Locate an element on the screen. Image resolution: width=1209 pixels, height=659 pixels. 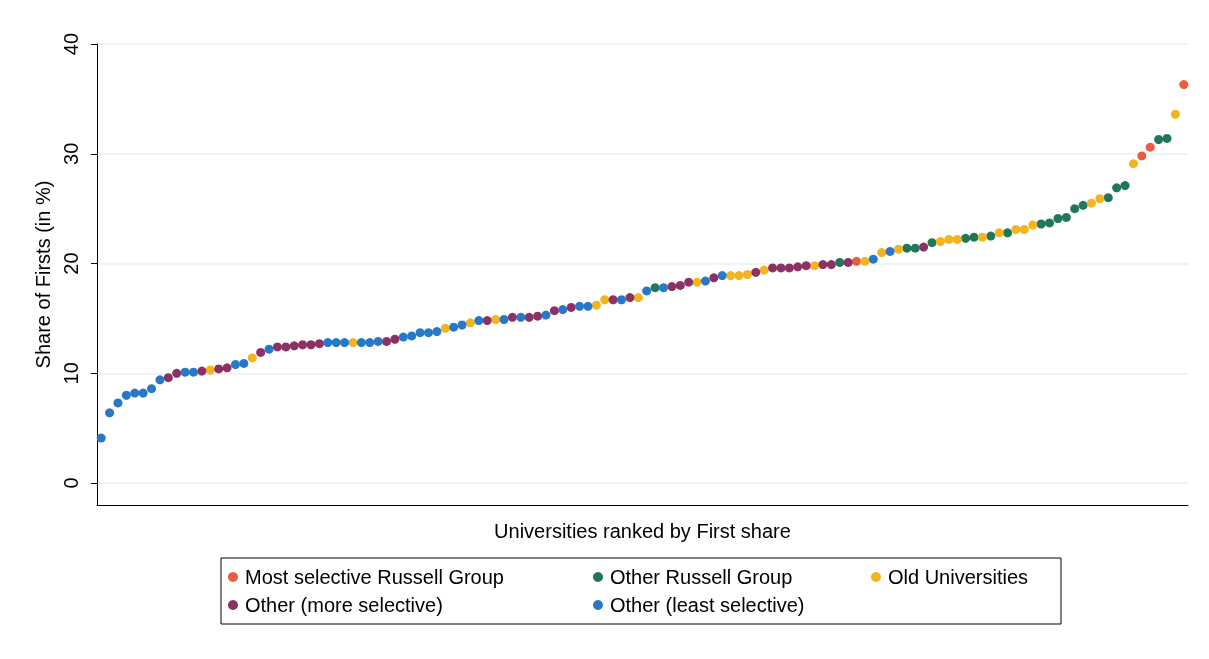
y-tick-label: 40 is located at coordinates (71, 44).